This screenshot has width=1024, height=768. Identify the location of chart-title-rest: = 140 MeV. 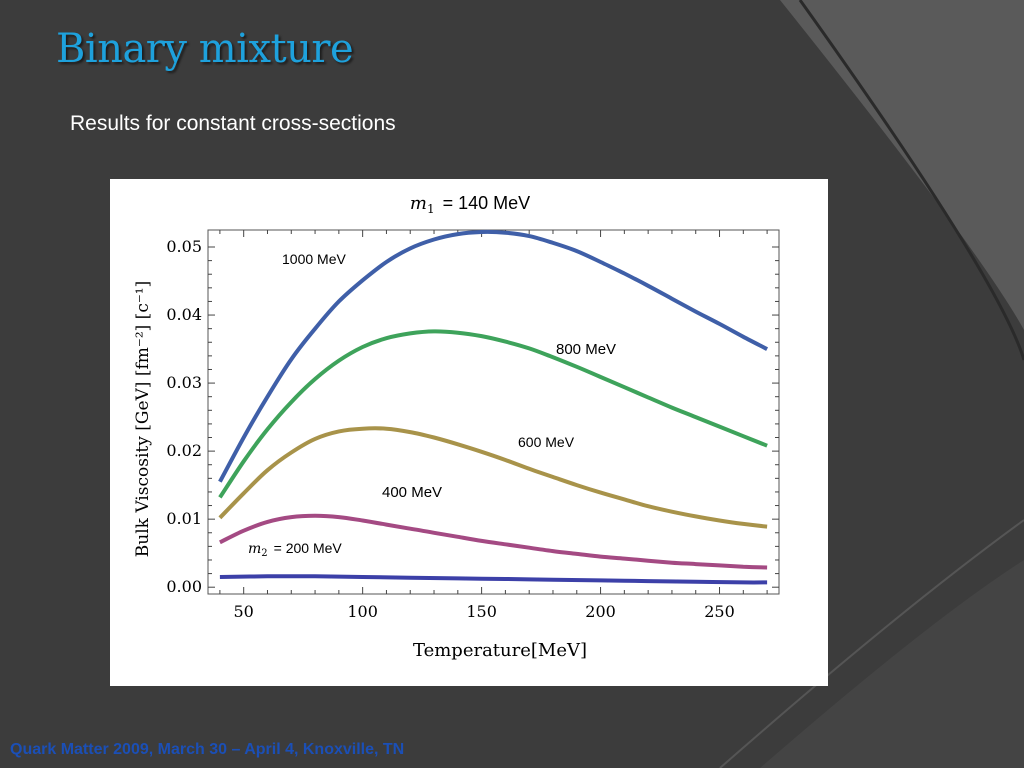
(487, 203).